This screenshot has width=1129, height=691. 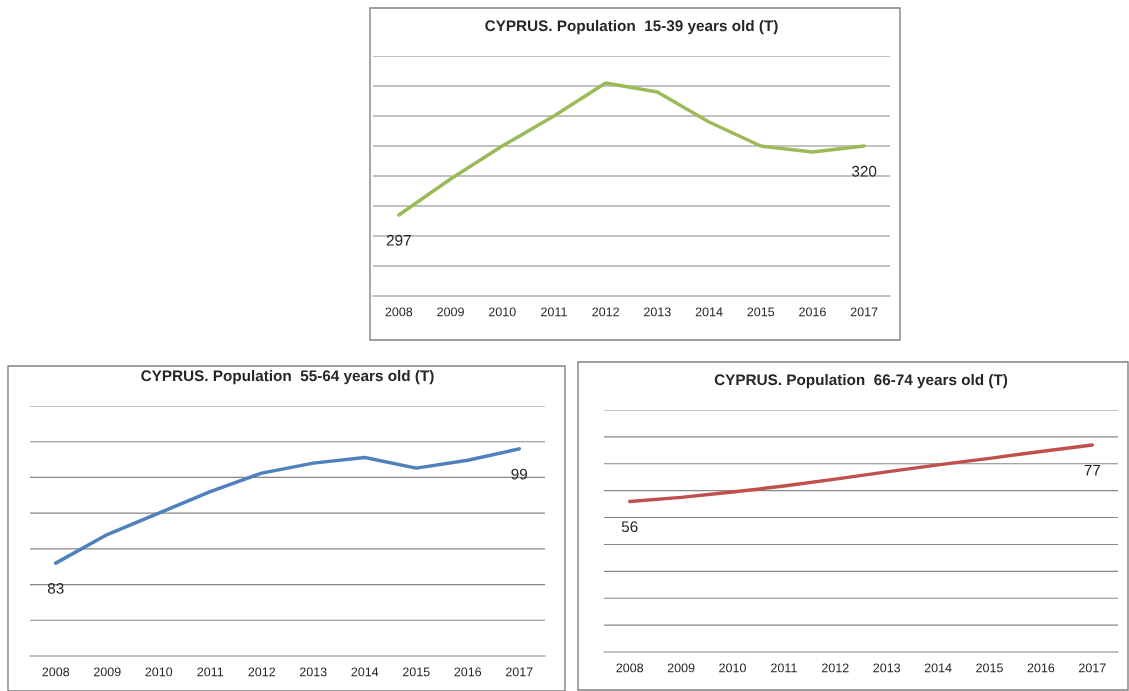 I want to click on data-label: 56, so click(x=629, y=527).